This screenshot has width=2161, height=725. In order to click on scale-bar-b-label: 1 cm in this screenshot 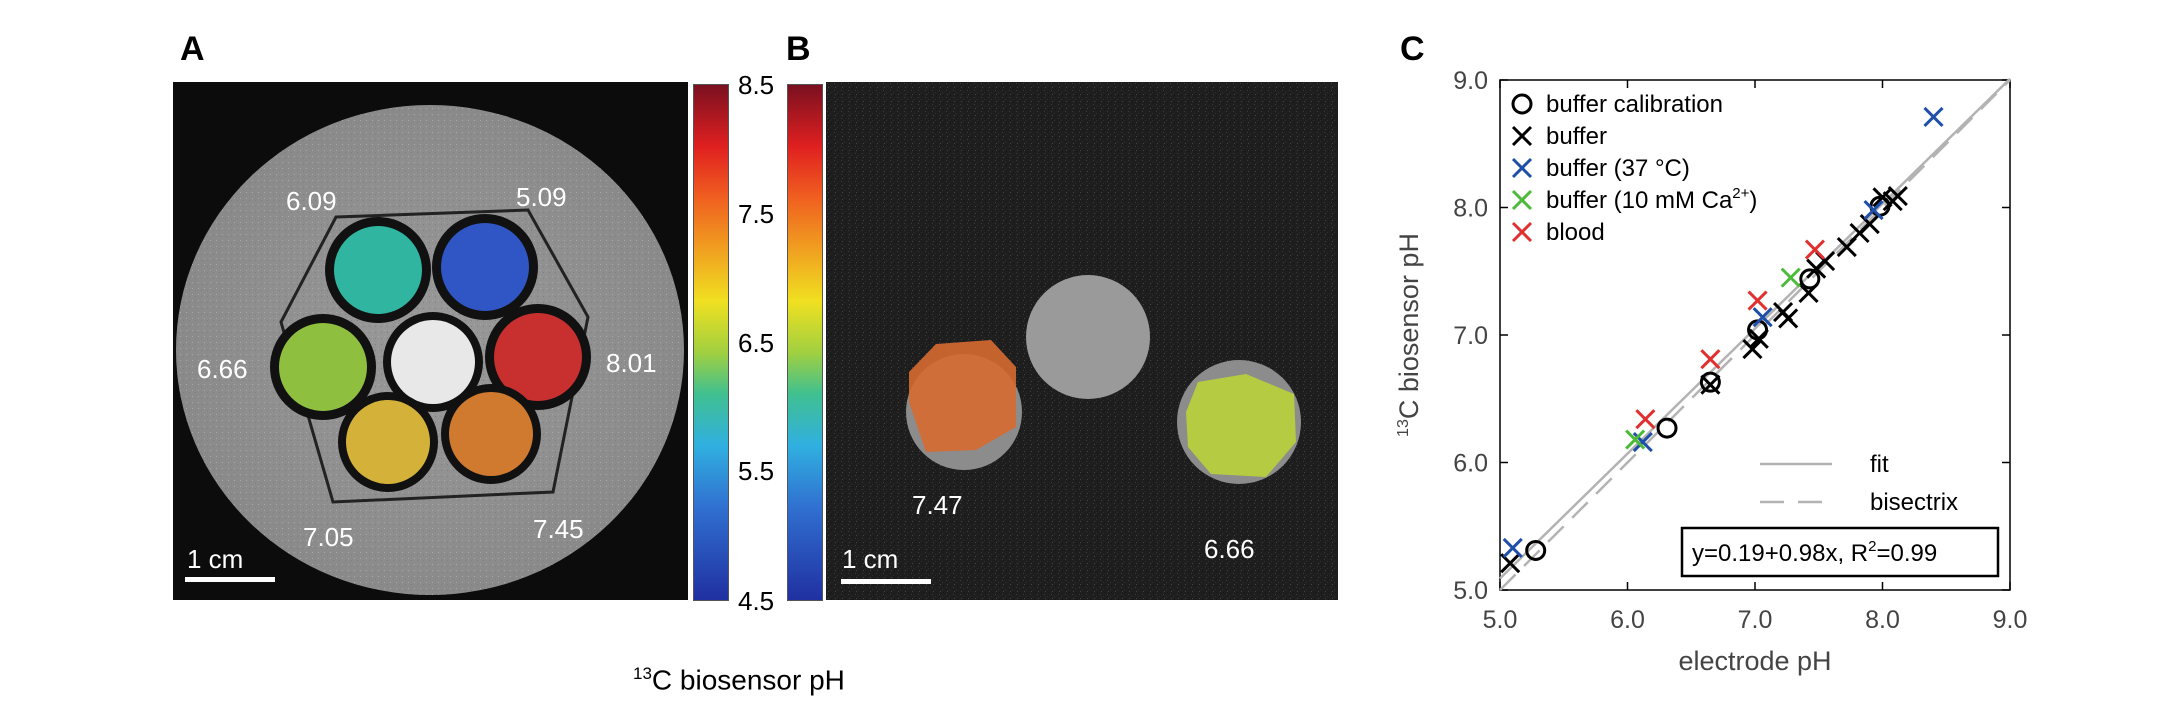, I will do `click(870, 559)`.